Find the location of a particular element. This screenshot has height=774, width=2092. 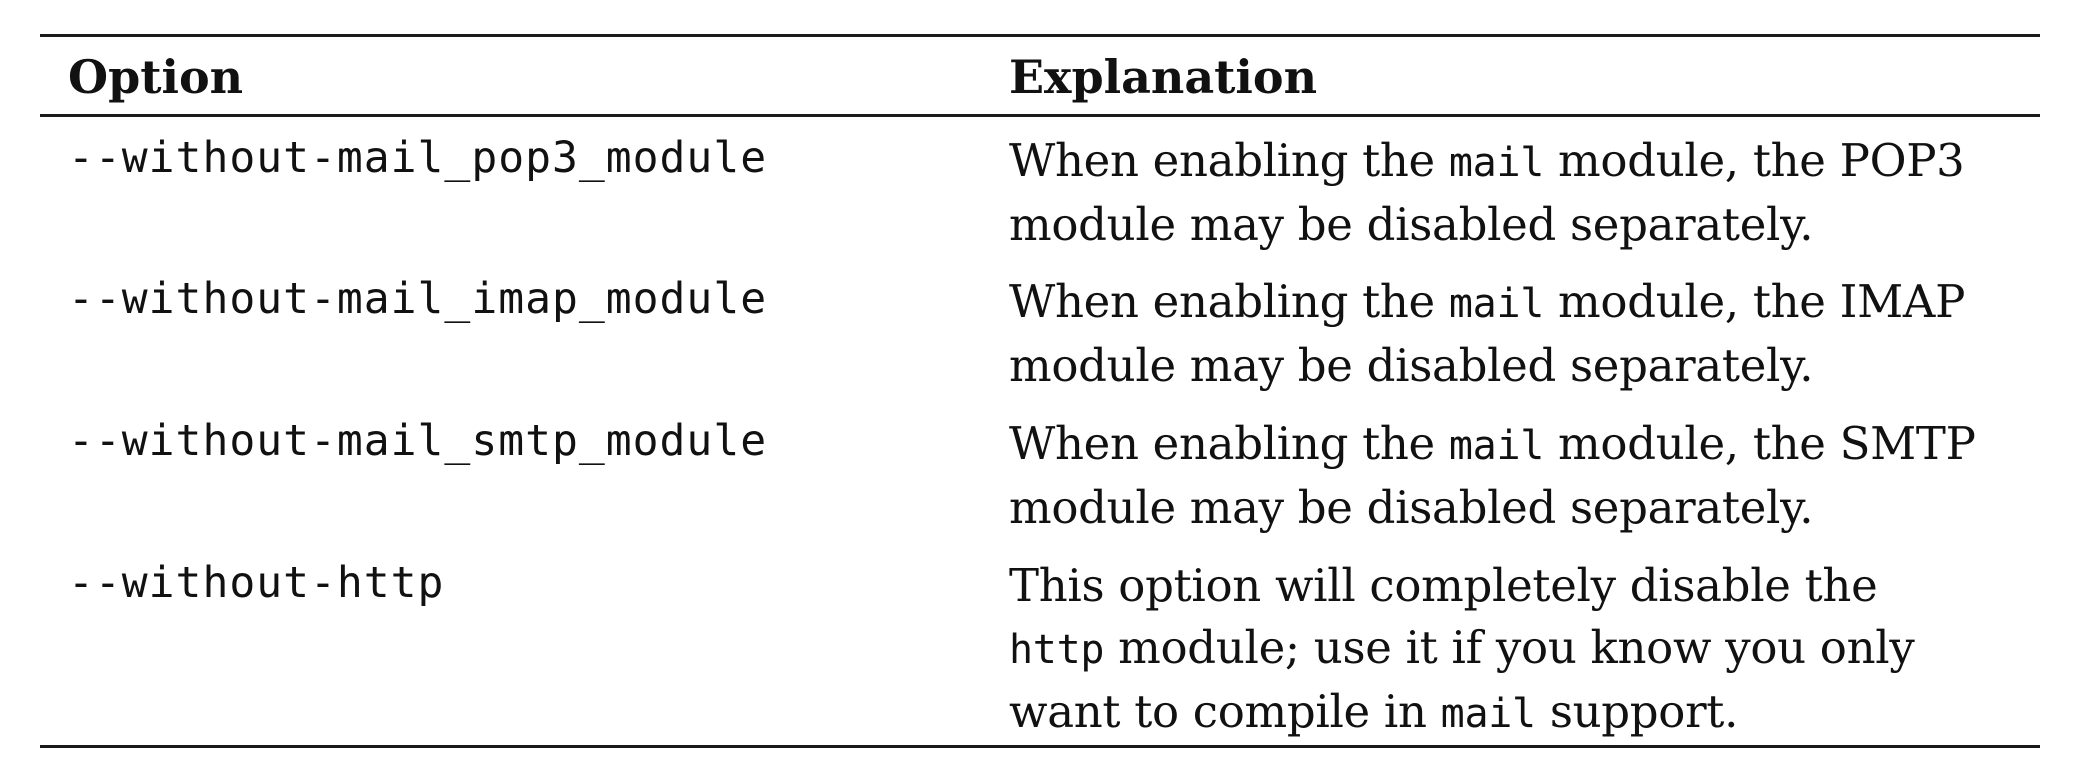

table-header-row: Option Explanation is located at coordinates (1040, 75).